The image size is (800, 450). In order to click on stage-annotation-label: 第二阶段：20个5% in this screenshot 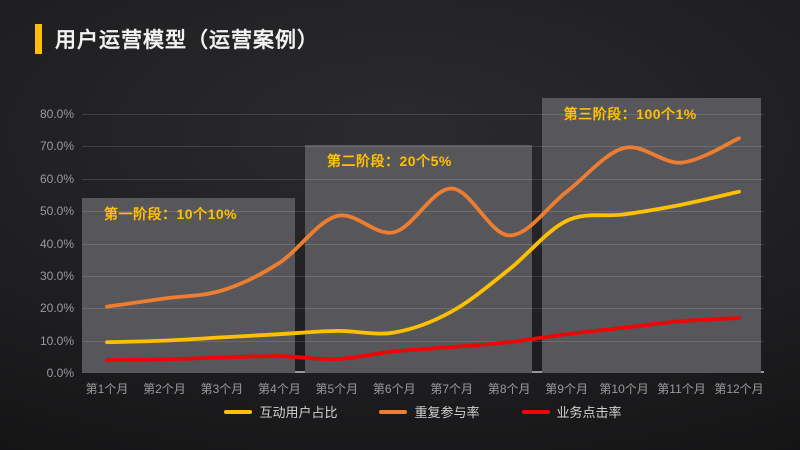, I will do `click(389, 161)`.